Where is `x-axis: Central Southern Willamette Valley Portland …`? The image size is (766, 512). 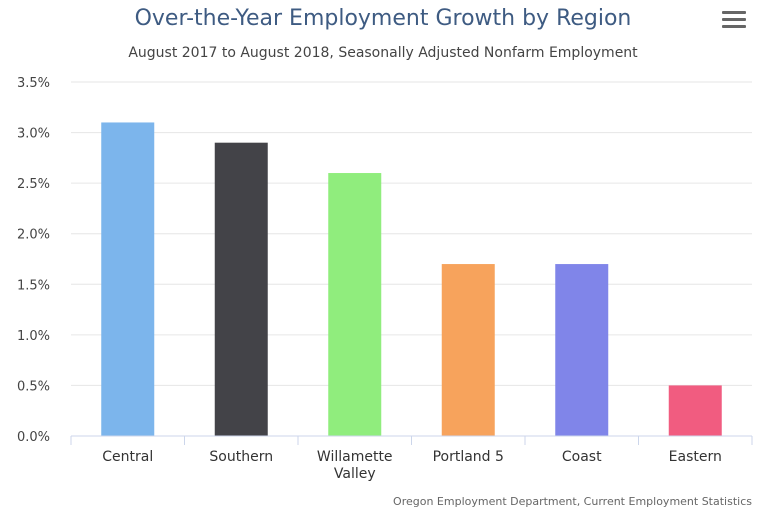
x-axis: Central Southern Willamette Valley Portland … is located at coordinates (411, 458).